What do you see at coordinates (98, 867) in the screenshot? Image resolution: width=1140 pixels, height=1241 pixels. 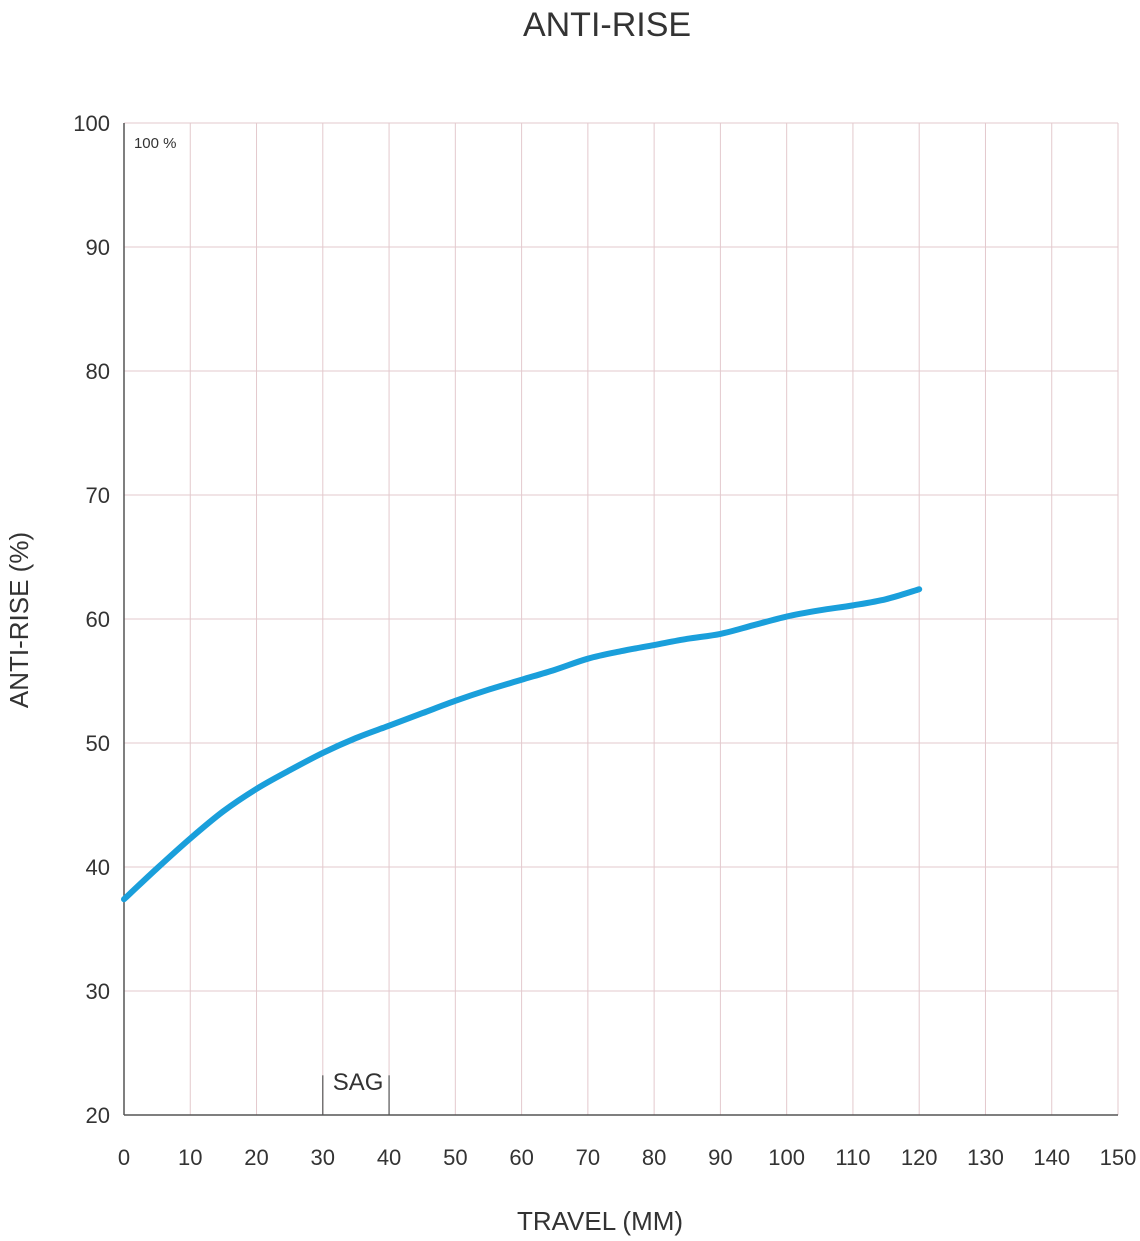 I see `y-tick-label: 40` at bounding box center [98, 867].